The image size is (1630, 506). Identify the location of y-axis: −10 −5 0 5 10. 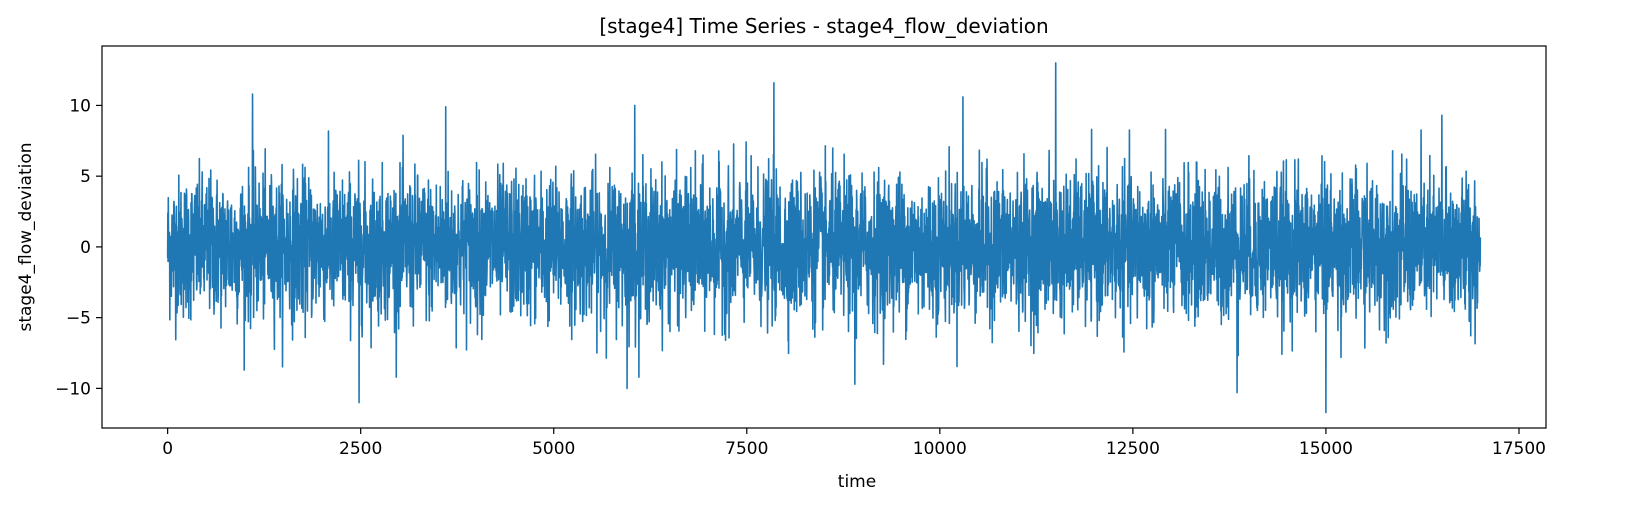
(78, 247).